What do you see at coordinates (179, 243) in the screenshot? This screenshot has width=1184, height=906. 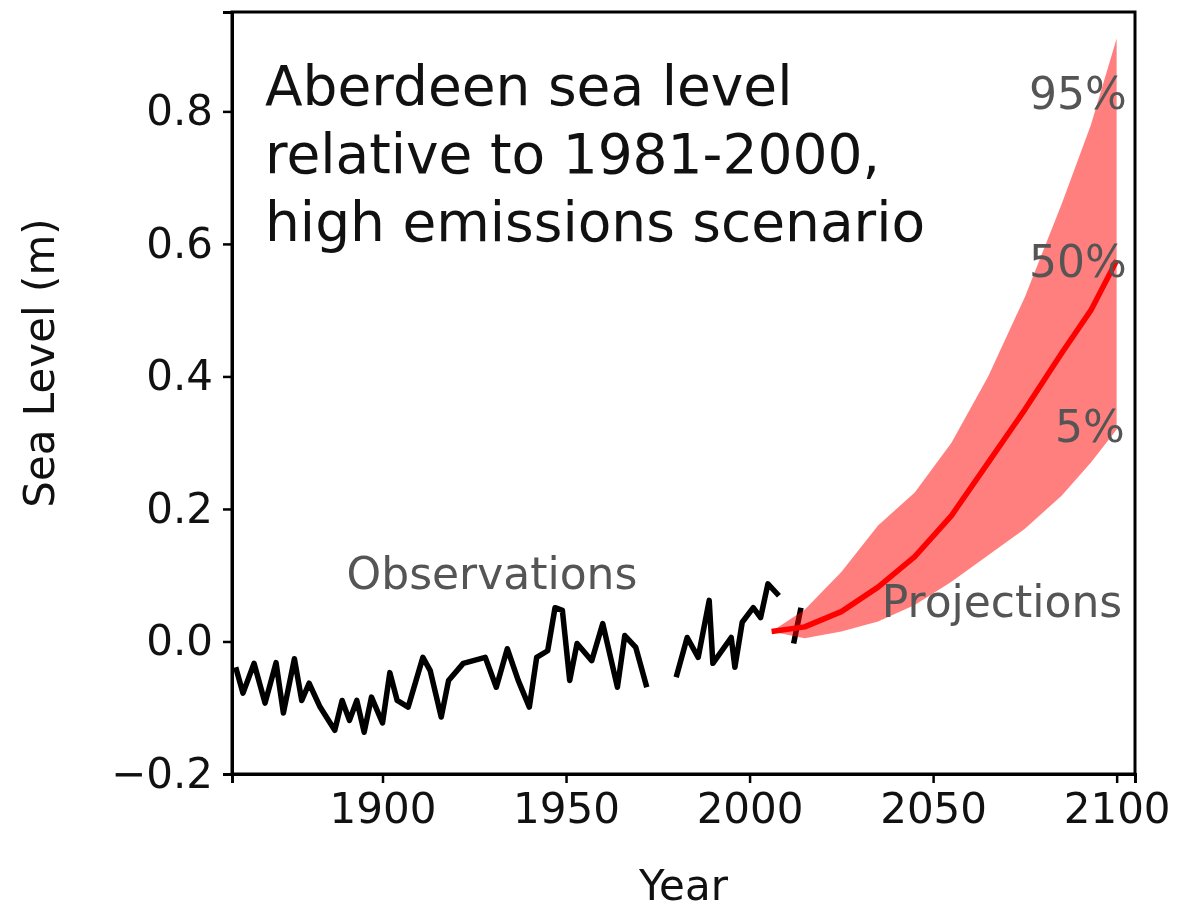 I see `y-tick-label: 0.6` at bounding box center [179, 243].